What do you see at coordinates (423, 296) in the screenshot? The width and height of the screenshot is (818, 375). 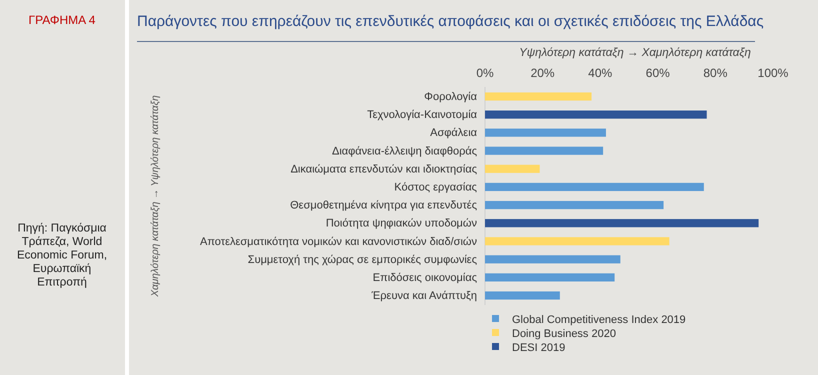 I see `y-tick-label: Έρευνα και Ανάπτυξη` at bounding box center [423, 296].